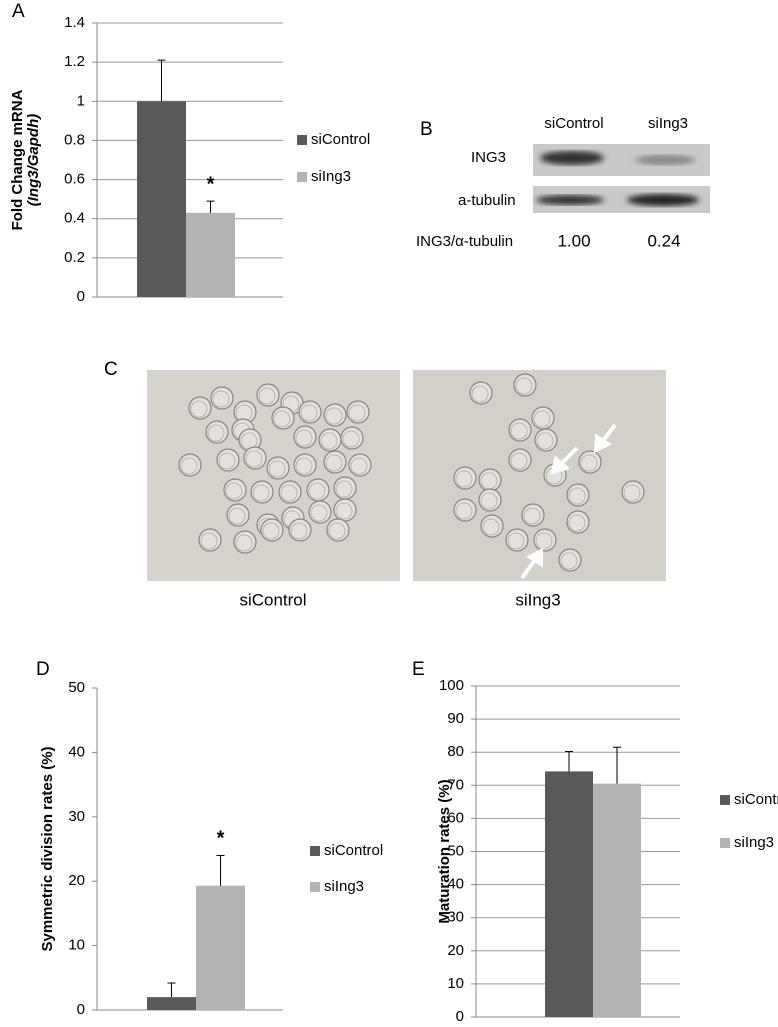 The width and height of the screenshot is (778, 1027). What do you see at coordinates (74, 257) in the screenshot?
I see `y-tick-label: 0.2` at bounding box center [74, 257].